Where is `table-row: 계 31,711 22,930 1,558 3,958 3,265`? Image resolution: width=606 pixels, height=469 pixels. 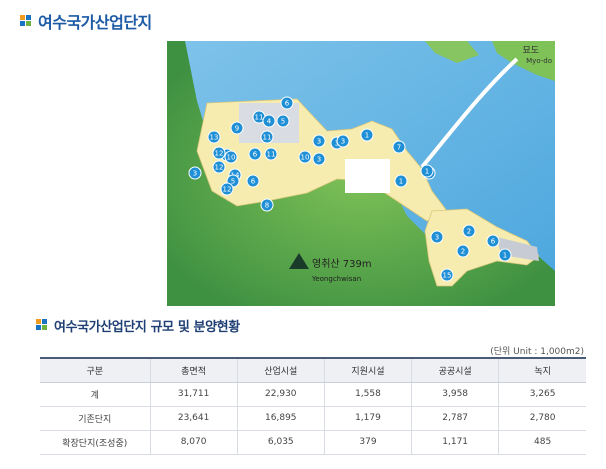 table-row: 계 31,711 22,930 1,558 3,958 3,265 is located at coordinates (313, 394).